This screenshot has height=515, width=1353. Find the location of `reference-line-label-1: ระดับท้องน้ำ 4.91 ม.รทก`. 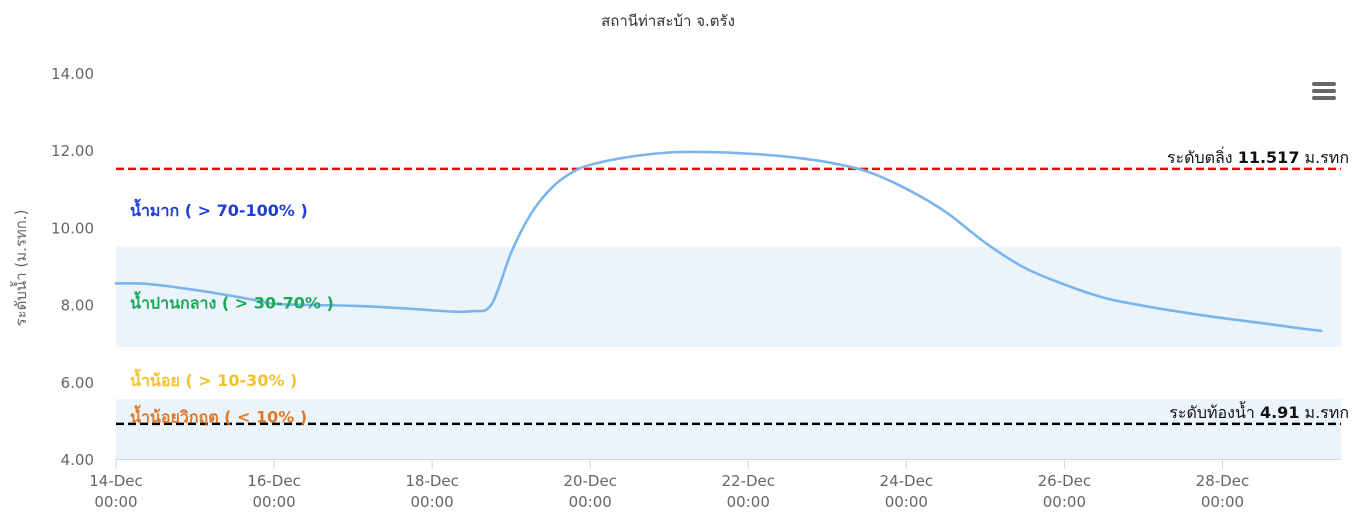

reference-line-label-1: ระดับท้องน้ำ 4.91 ม.รทก is located at coordinates (1259, 411).